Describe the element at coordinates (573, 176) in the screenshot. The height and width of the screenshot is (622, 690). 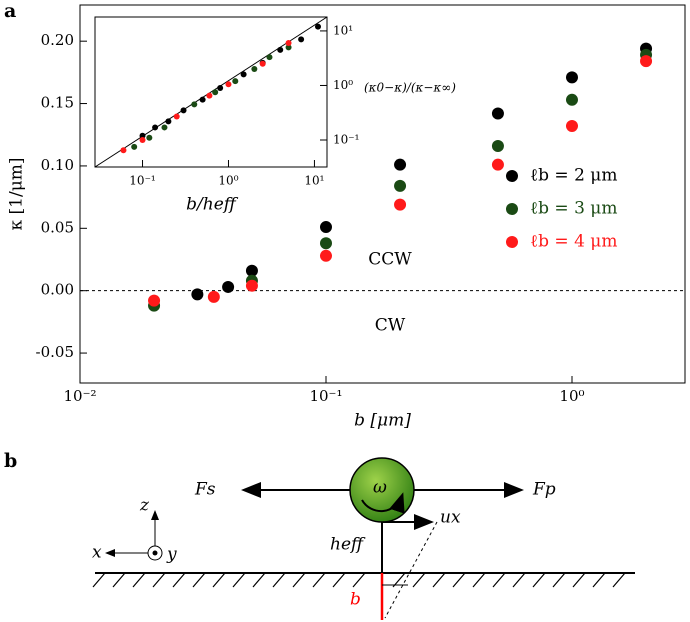
I see `legend-label: ℓb = 2 μm` at that location.